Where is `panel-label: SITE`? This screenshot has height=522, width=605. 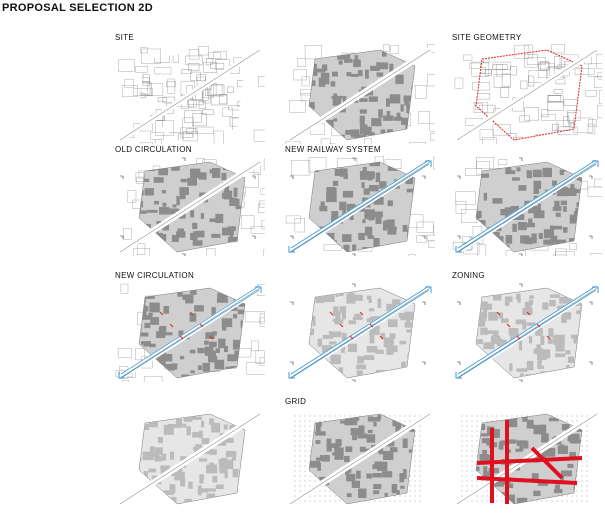
panel-label: SITE is located at coordinates (124, 37).